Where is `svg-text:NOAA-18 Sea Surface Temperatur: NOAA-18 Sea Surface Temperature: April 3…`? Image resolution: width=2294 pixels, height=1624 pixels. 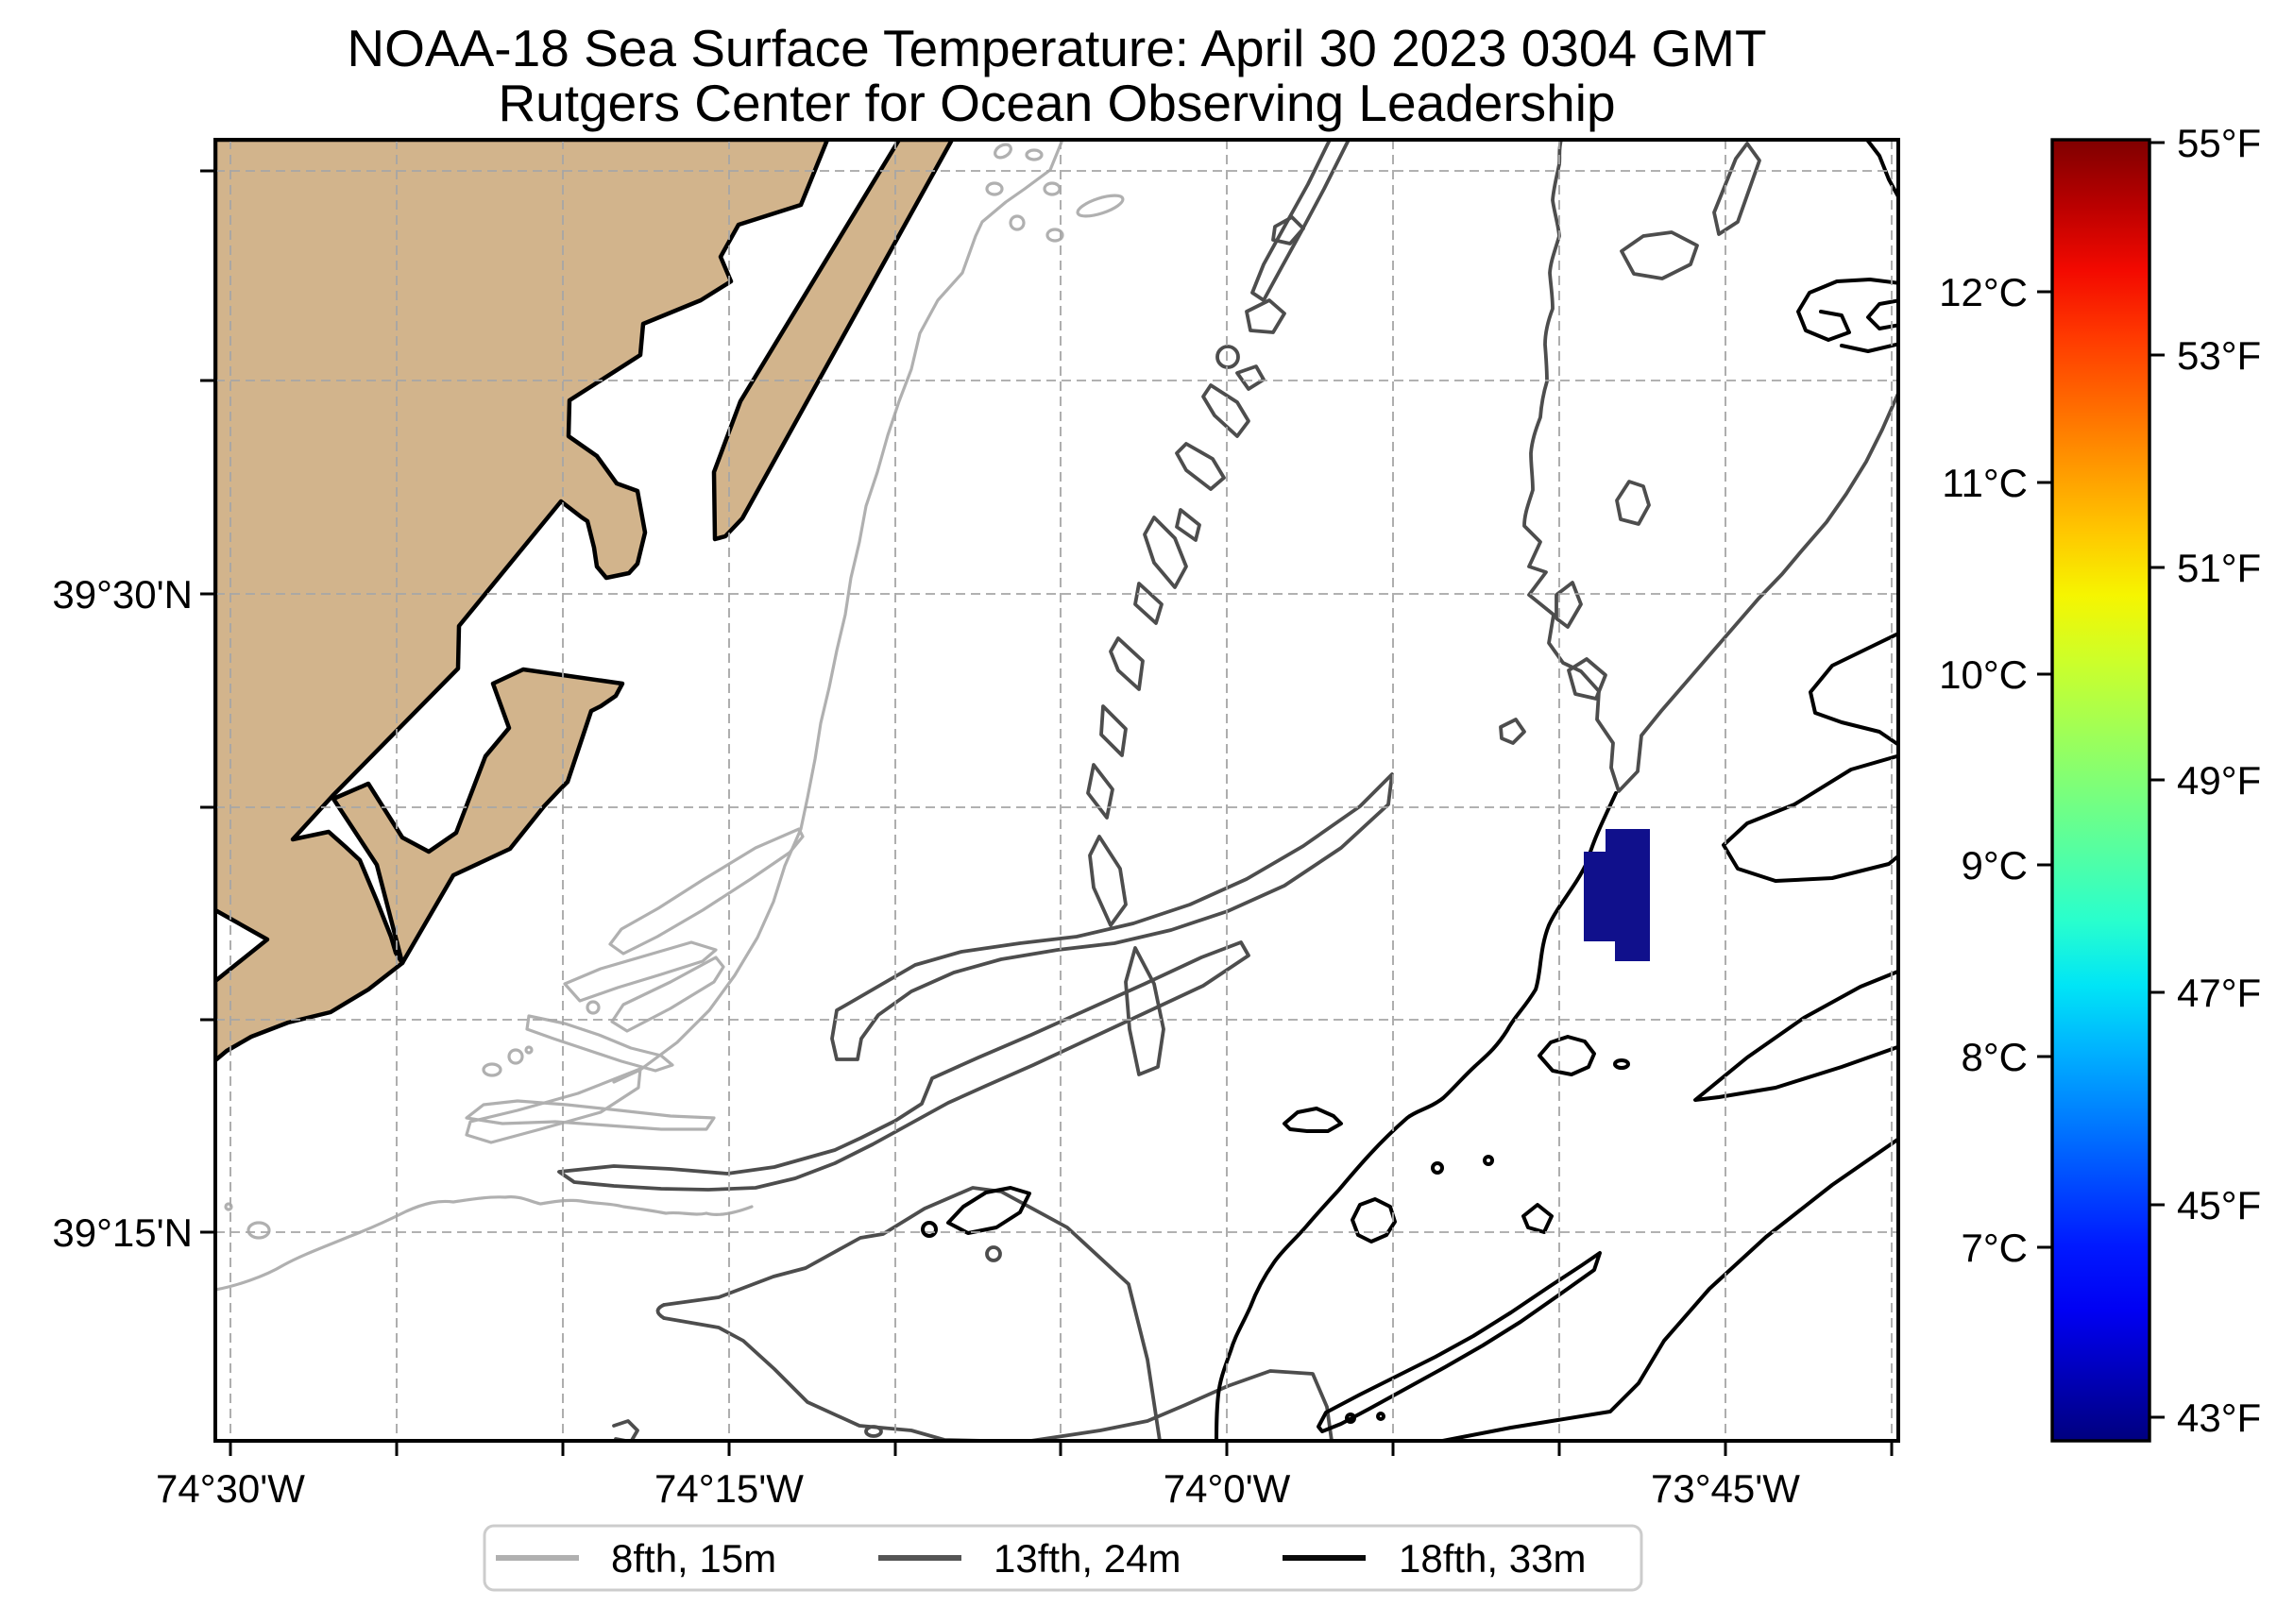 svg-text:NOAA-18 Sea Surface Temperatur: NOAA-18 Sea Surface Temperature: April 3… is located at coordinates (1056, 48).